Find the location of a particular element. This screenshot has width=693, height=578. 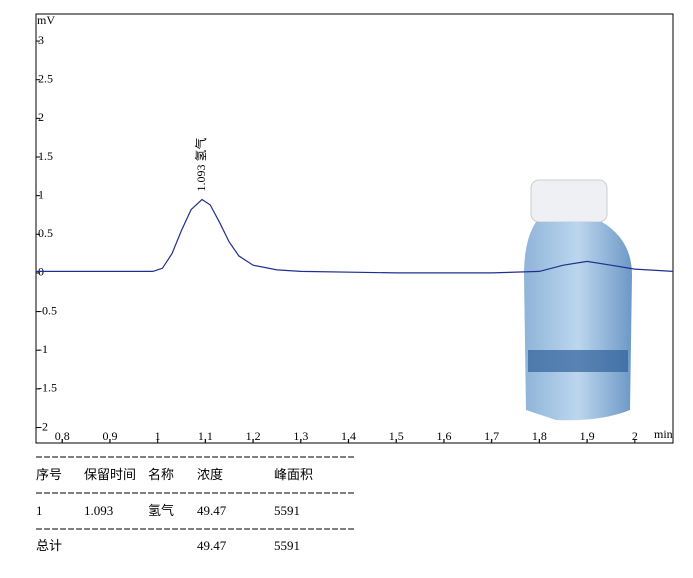

table-cell: 1 is located at coordinates (39, 510).